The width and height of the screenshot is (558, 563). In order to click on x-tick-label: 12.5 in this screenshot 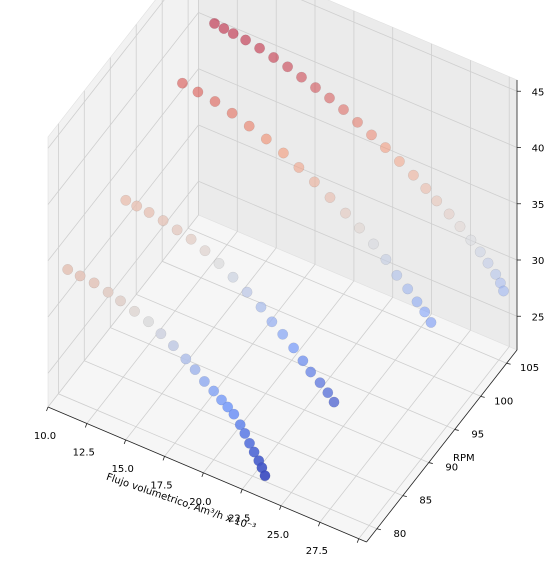, I will do `click(84, 453)`.